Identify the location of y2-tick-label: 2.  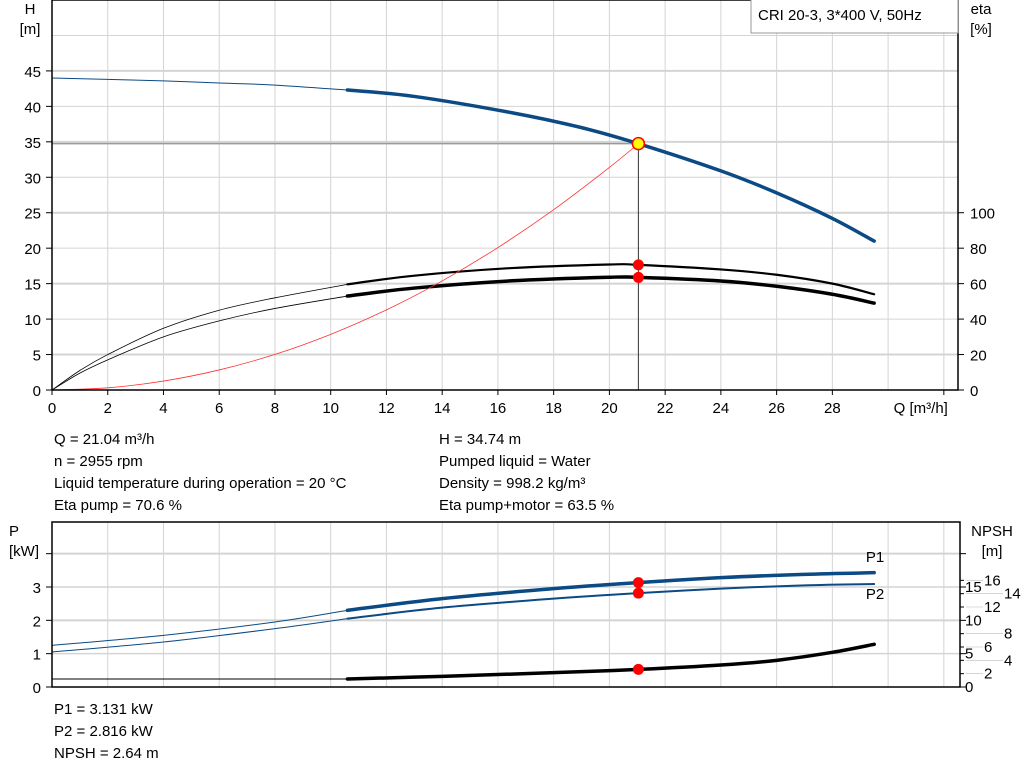
(988, 674).